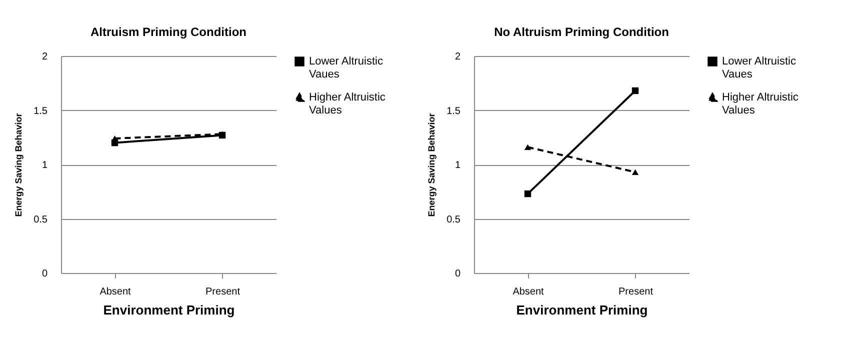 The width and height of the screenshot is (850, 339). I want to click on chart-title: Altruism Priming Condition, so click(168, 32).